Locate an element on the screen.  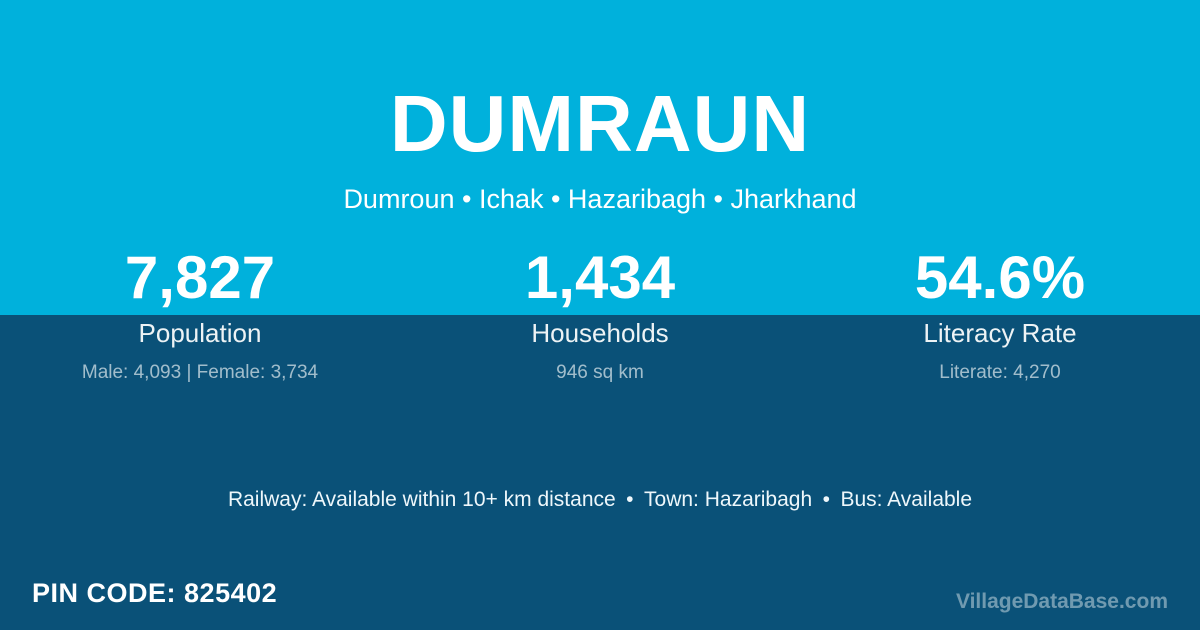
population-label: Population is located at coordinates (200, 333).